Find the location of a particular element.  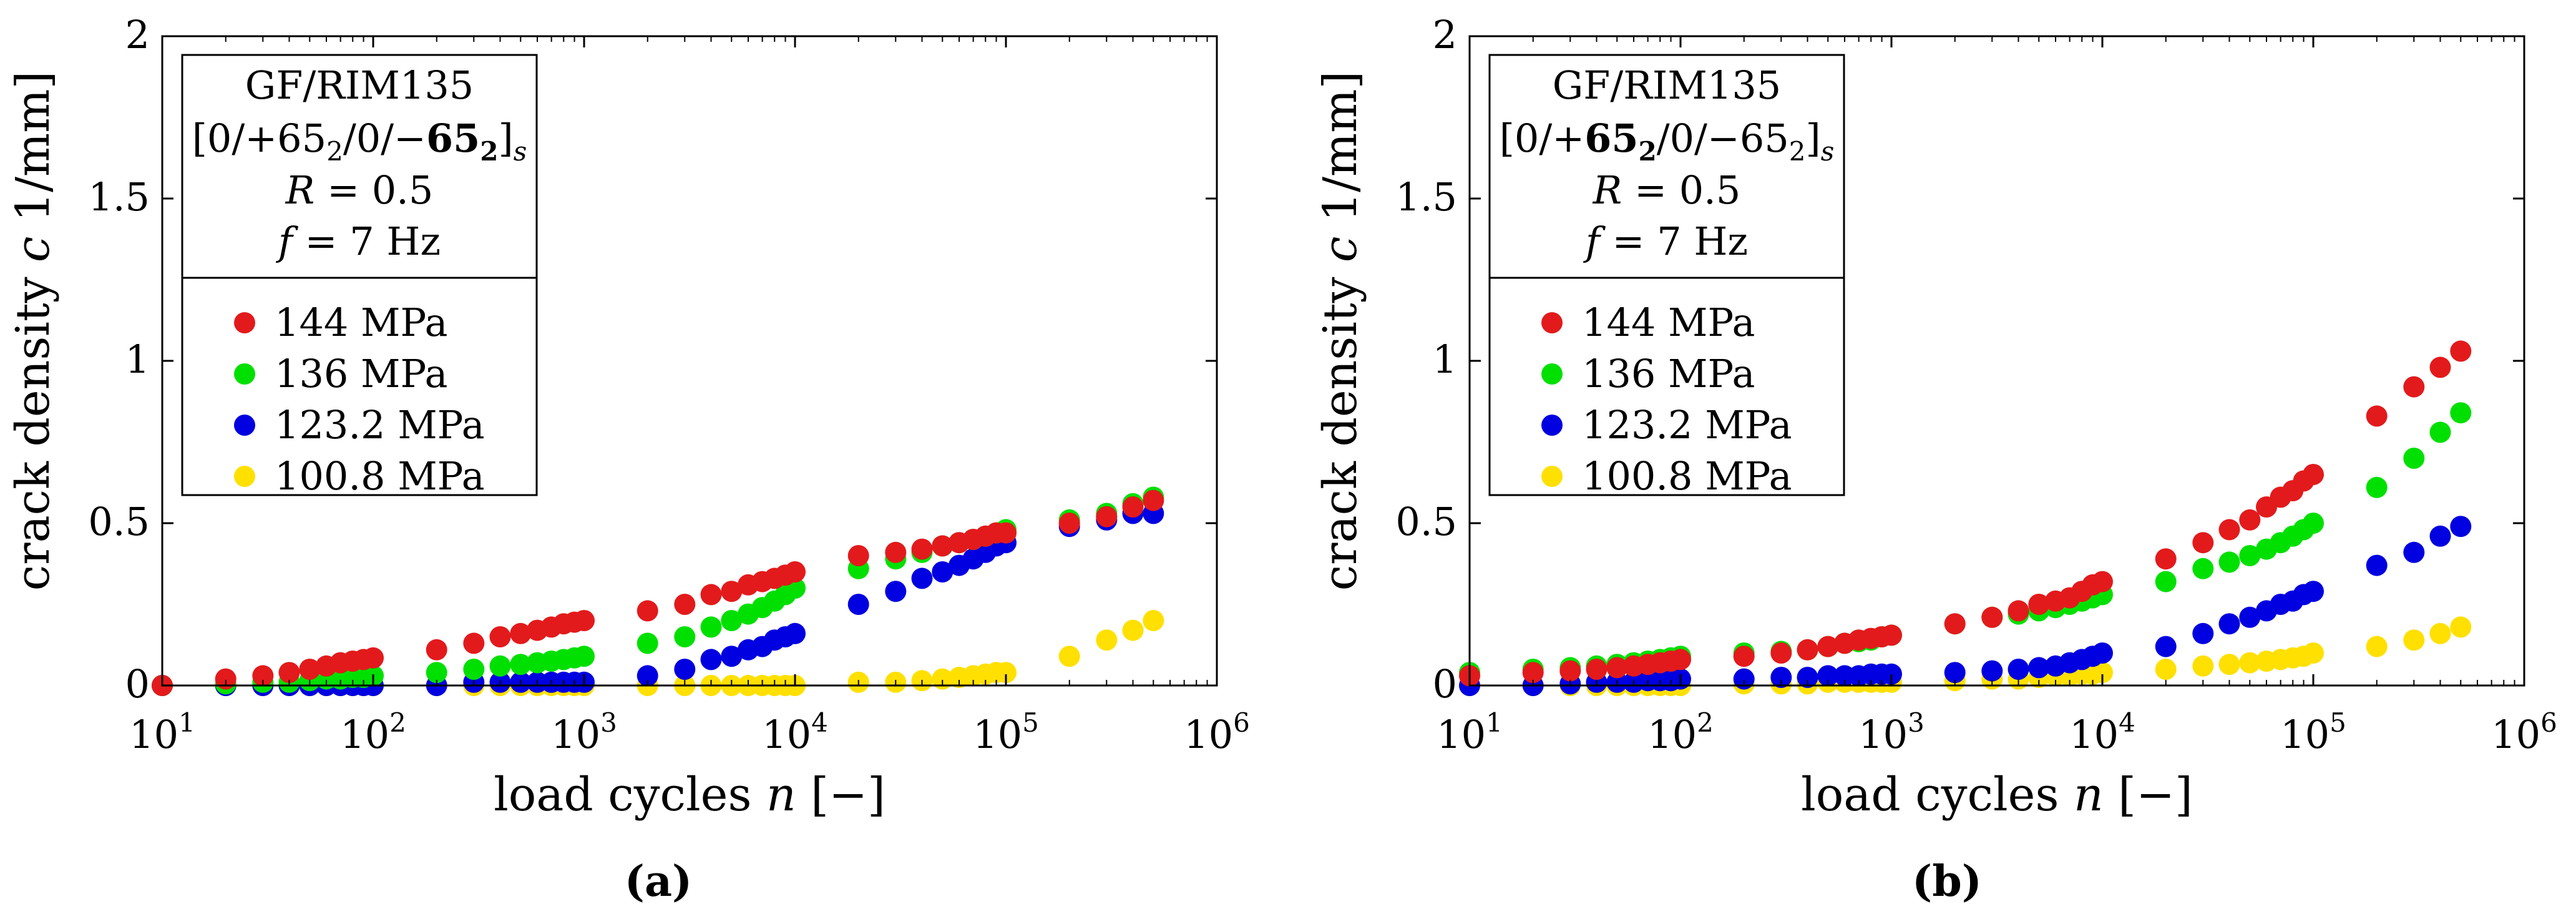

panel-label: (b) is located at coordinates (1947, 880).